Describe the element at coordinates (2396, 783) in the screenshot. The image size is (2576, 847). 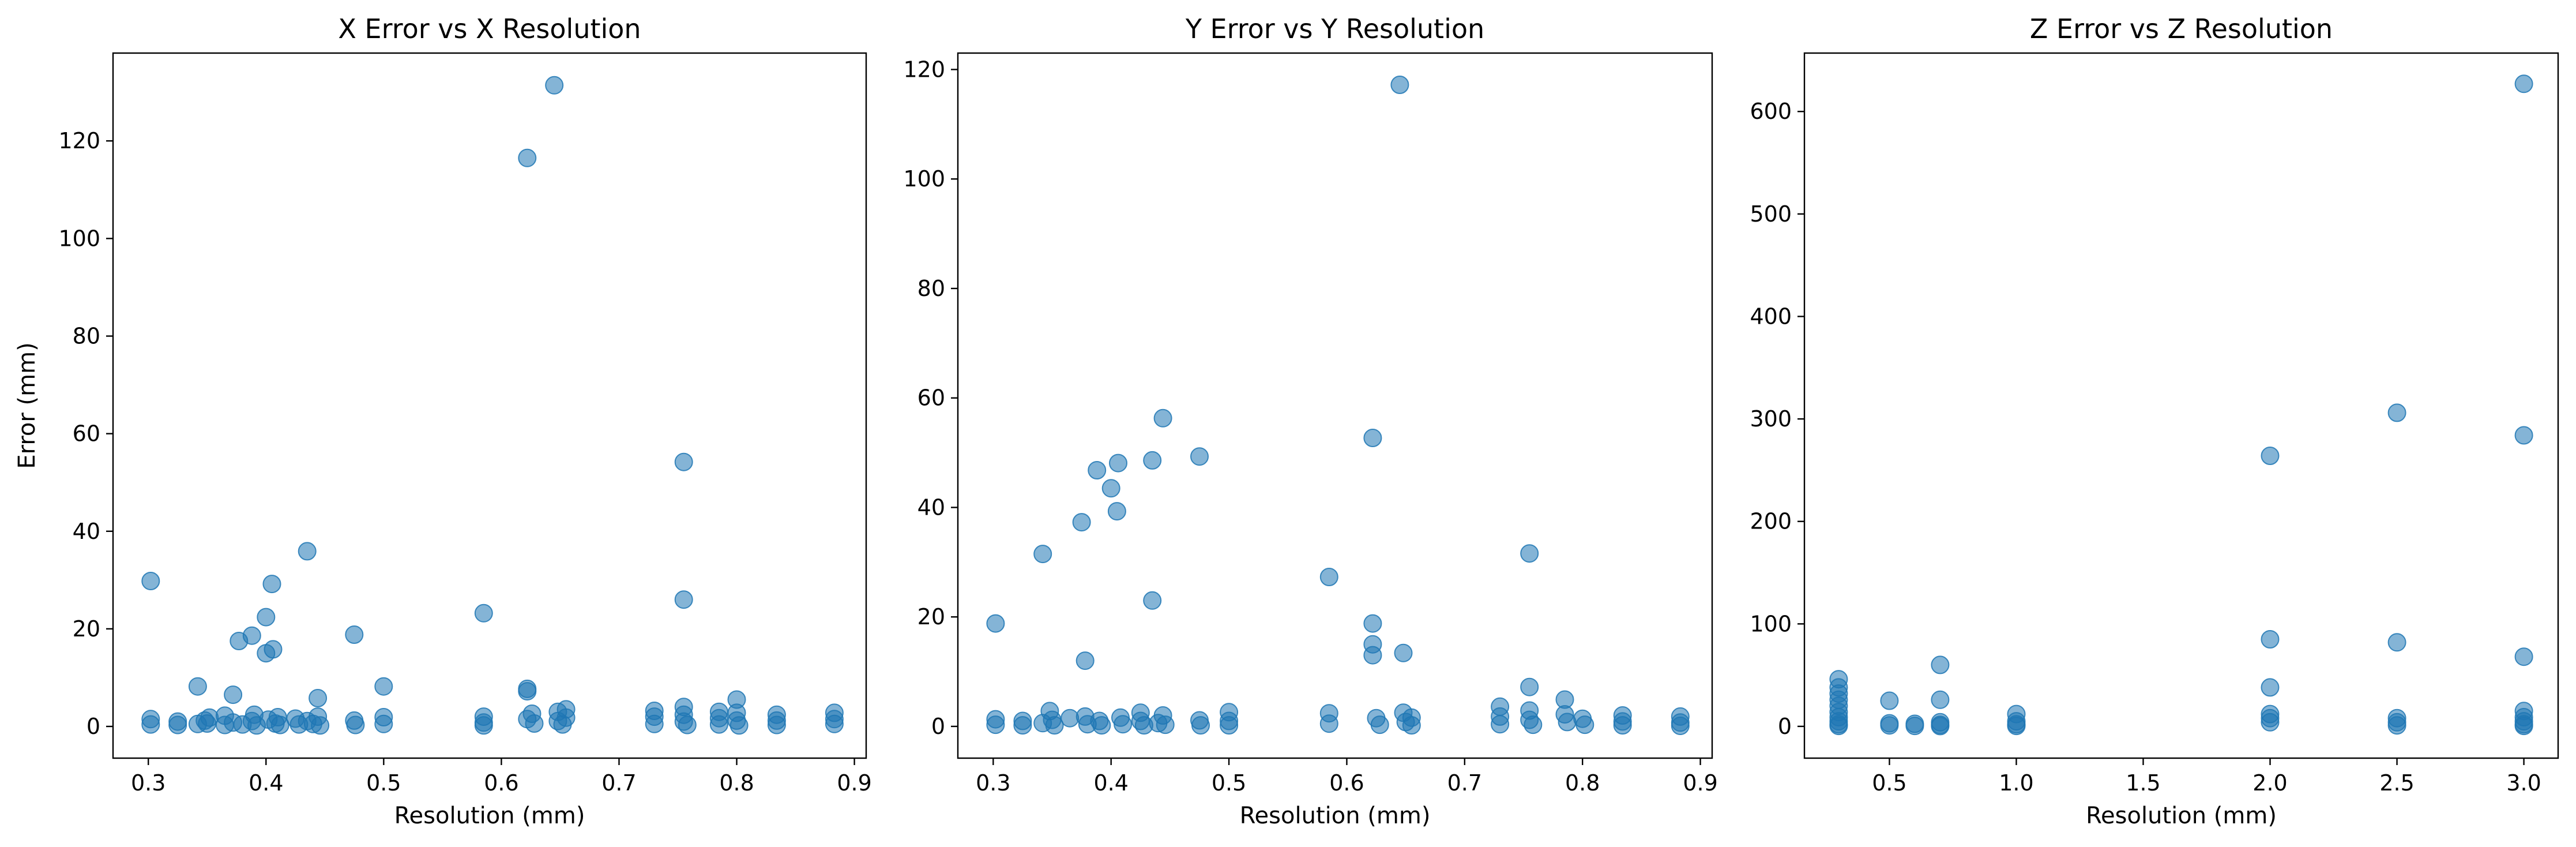
I see `x-tick-label: 2.5` at that location.